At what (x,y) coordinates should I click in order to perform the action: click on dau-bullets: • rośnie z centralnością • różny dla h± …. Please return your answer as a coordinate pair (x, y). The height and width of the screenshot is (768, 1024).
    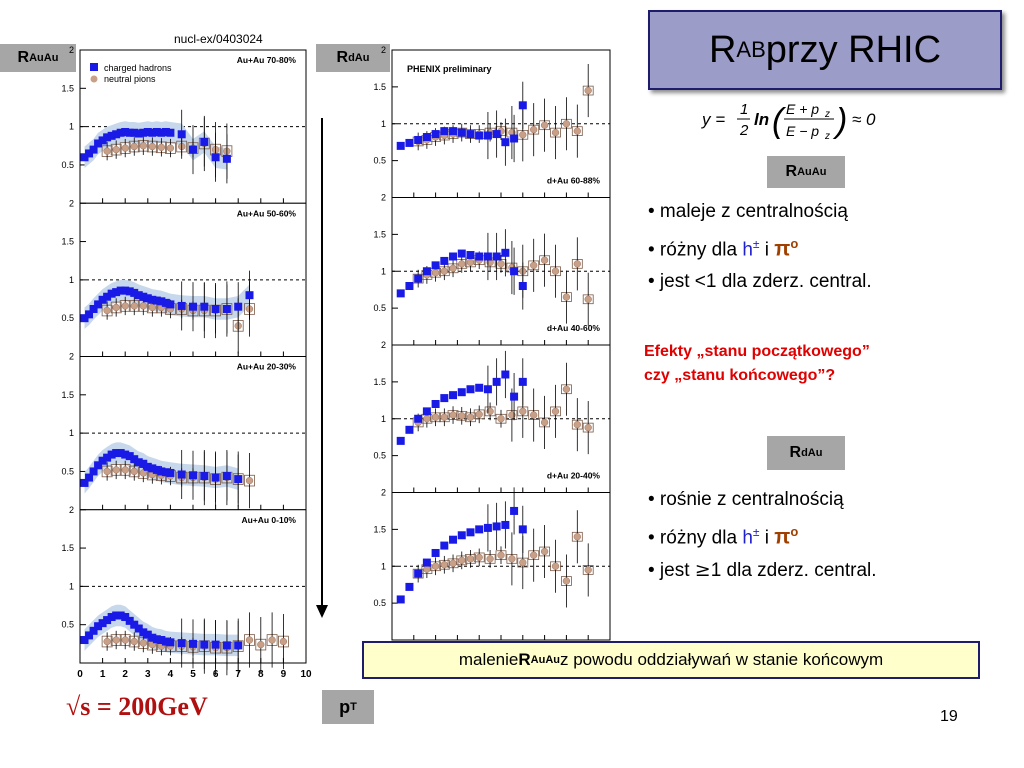
    Looking at the image, I should click on (762, 535).